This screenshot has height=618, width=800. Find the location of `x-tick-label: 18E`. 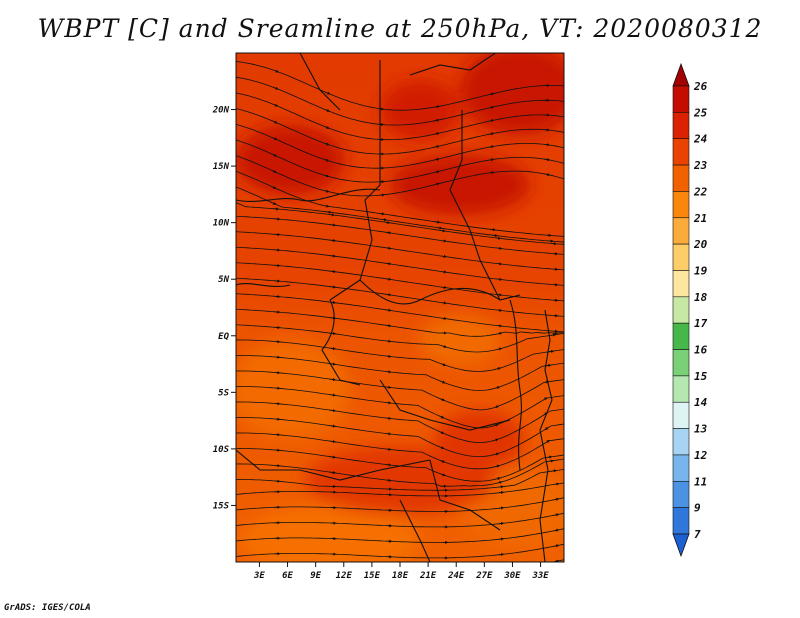

x-tick-label: 18E is located at coordinates (400, 576).